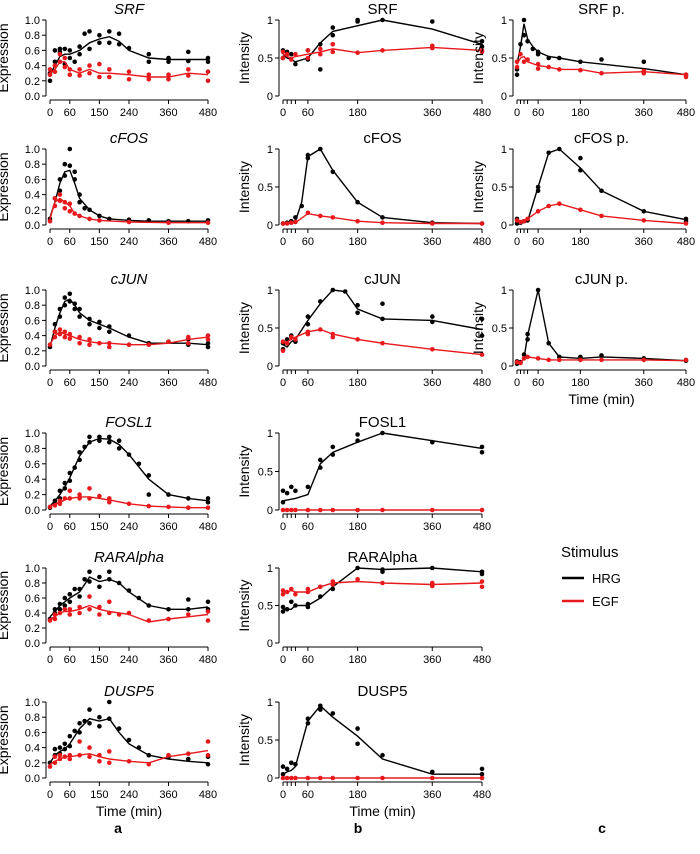 The height and width of the screenshot is (854, 700). What do you see at coordinates (129, 113) in the screenshot?
I see `x-tick-label: 240` at bounding box center [129, 113].